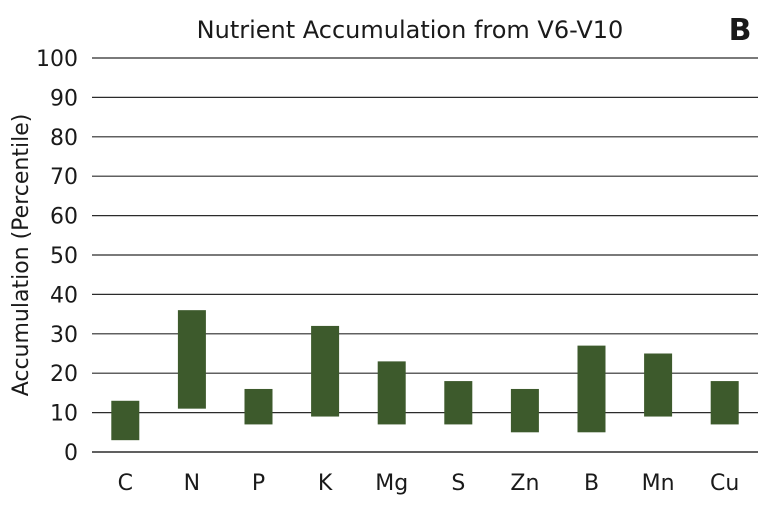 This screenshot has height=512, width=780. I want to click on bar-mn, so click(658, 385).